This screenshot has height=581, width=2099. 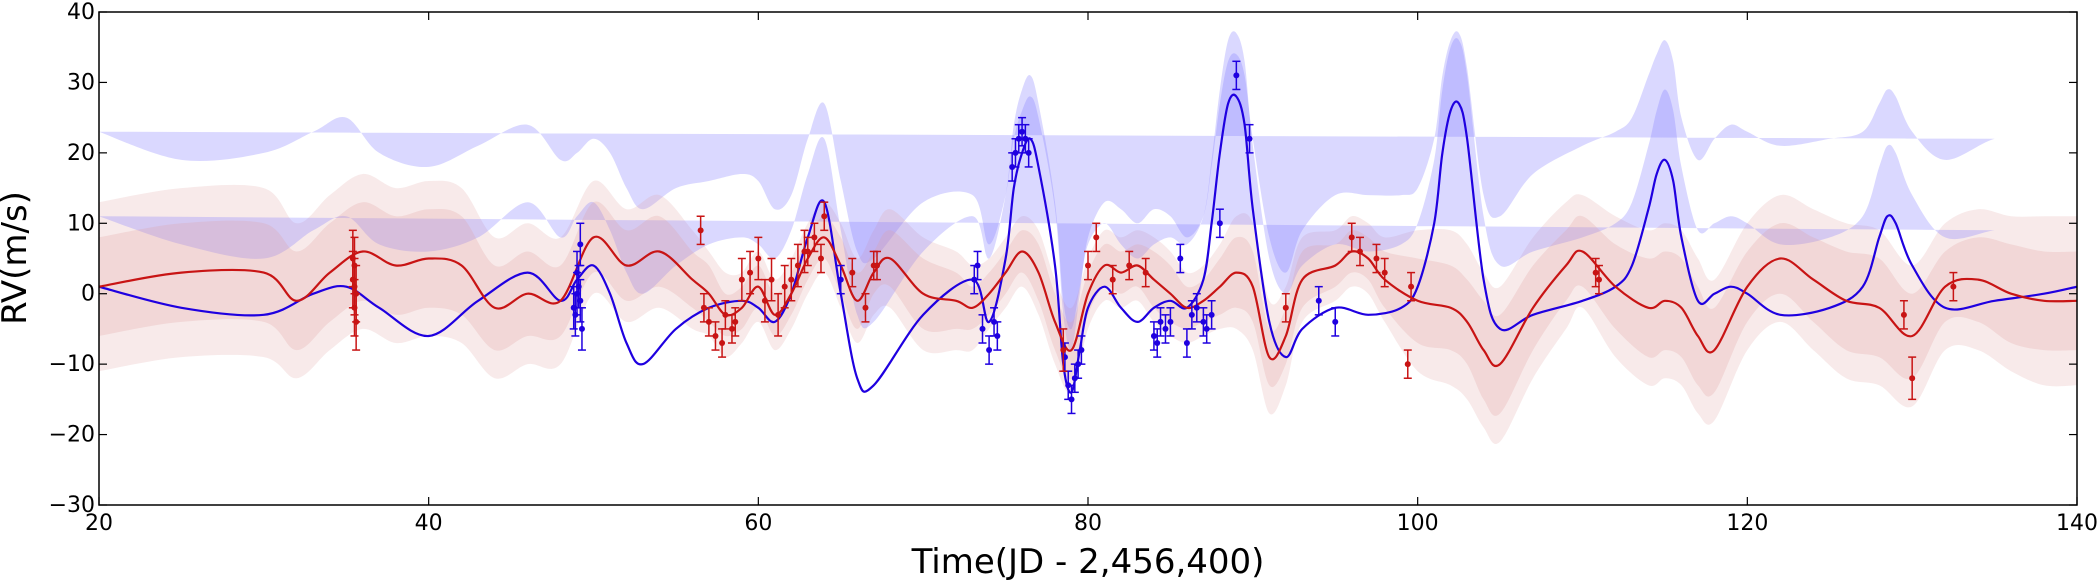 What do you see at coordinates (17, 258) in the screenshot?
I see `y-axis-title: RV(m/s)` at bounding box center [17, 258].